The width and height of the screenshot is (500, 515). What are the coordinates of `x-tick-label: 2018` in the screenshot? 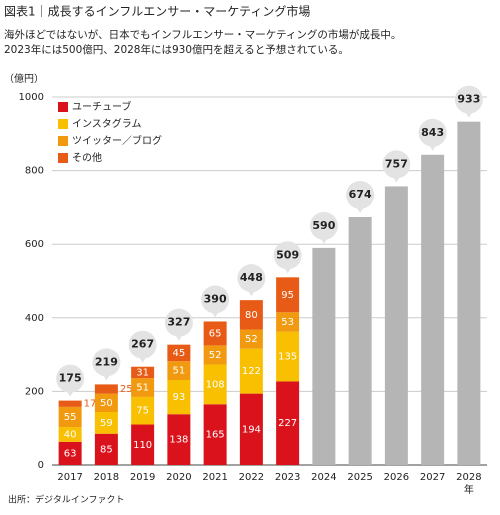 It's located at (106, 477).